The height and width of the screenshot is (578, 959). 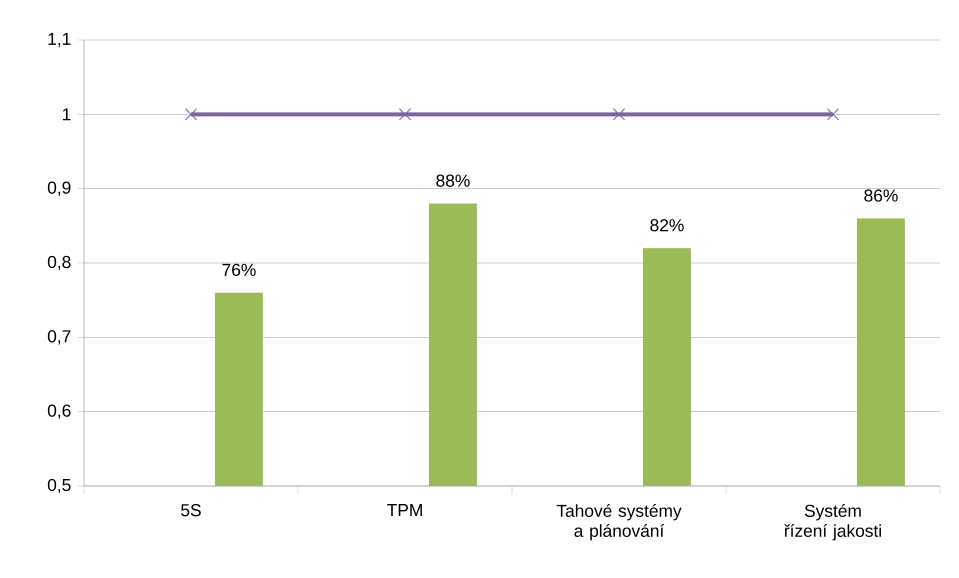 I want to click on x-tick-label: Systém řízení jakosti, so click(x=832, y=522).